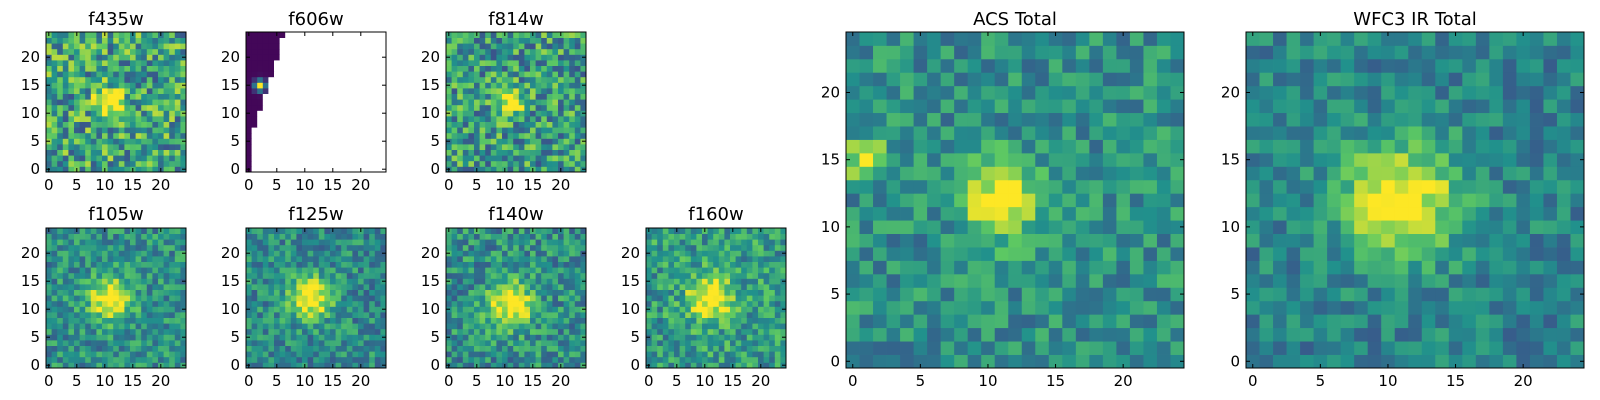  Describe the element at coordinates (715, 214) in the screenshot. I see `panel-title: f160w` at that location.